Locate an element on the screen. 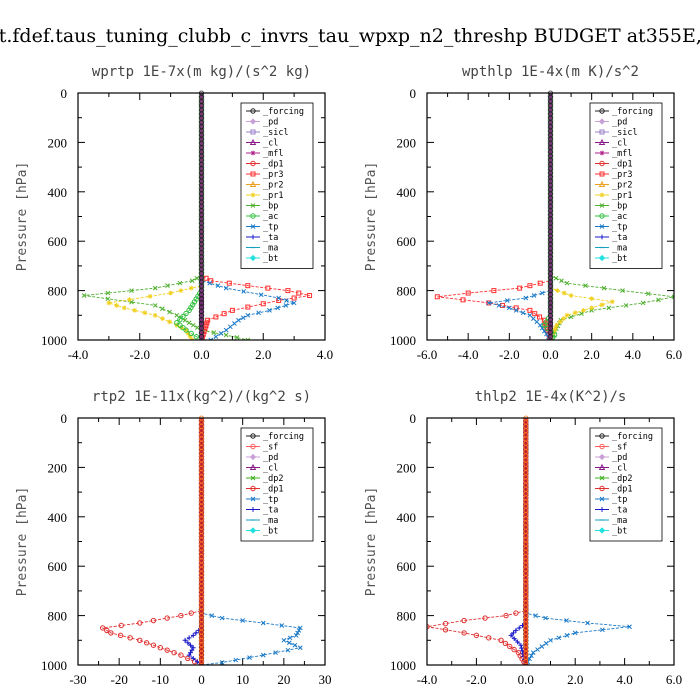  legend-label: _sicl is located at coordinates (276, 133).